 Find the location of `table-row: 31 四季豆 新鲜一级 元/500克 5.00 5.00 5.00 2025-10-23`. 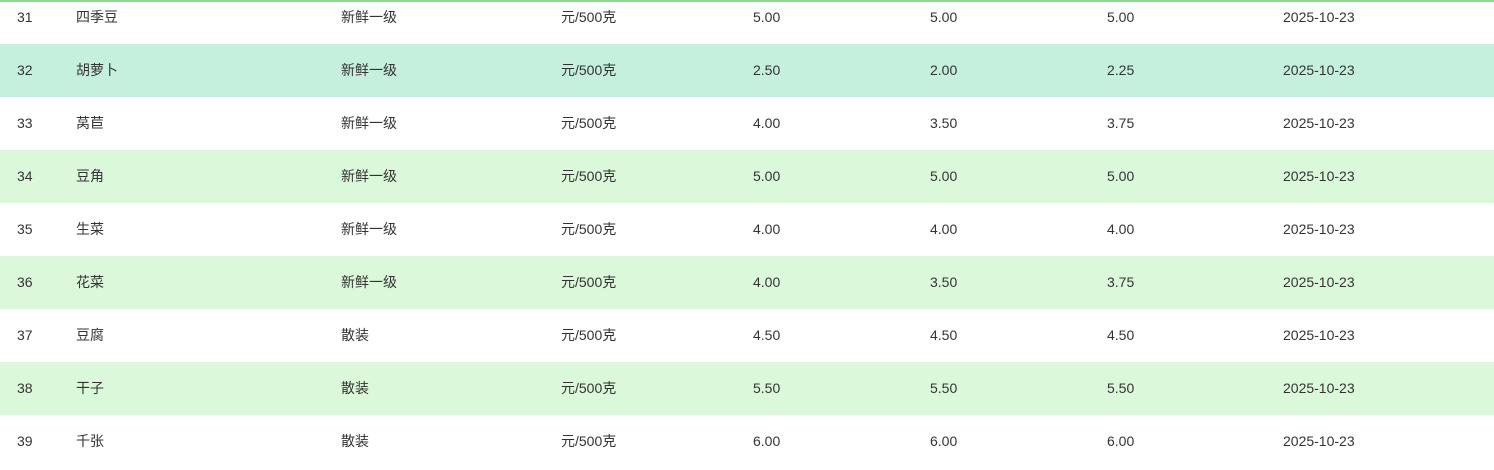

table-row: 31 四季豆 新鲜一级 元/500克 5.00 5.00 5.00 2025-10-23 is located at coordinates (747, 22).